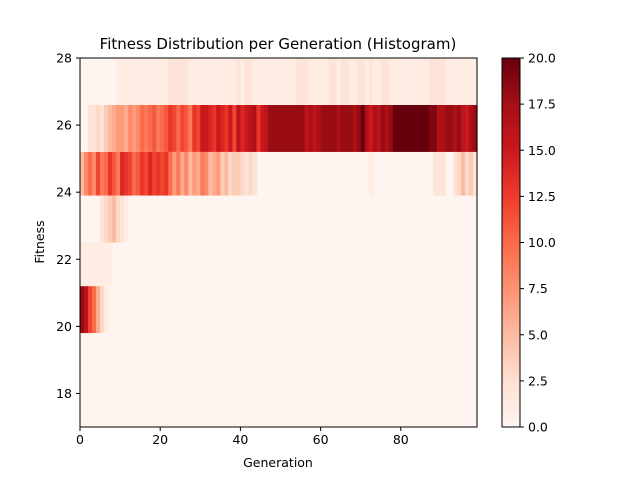 The height and width of the screenshot is (484, 640). What do you see at coordinates (64, 259) in the screenshot?
I see `y-tick-label: 22` at bounding box center [64, 259].